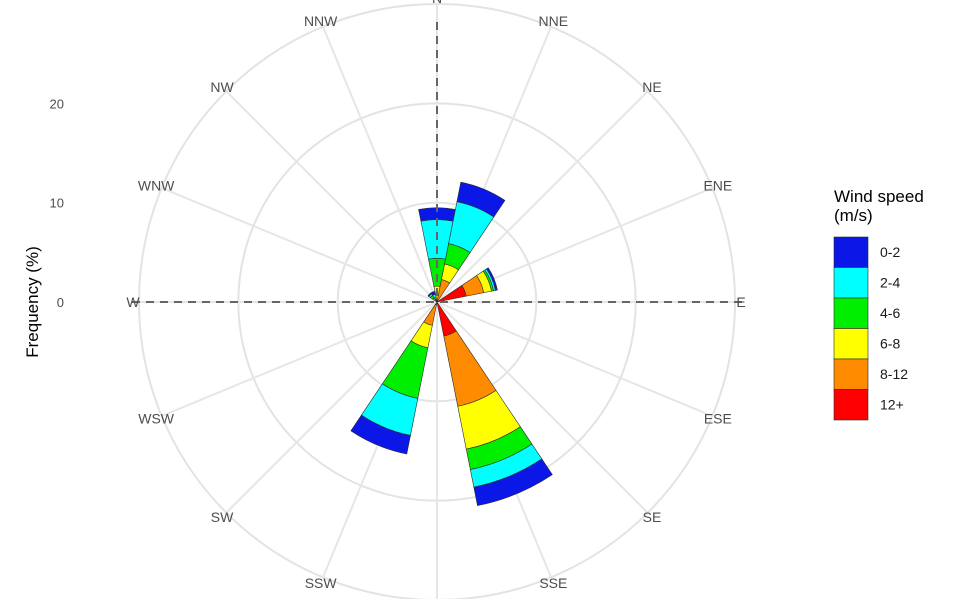  I want to click on radial-tick-10: 10, so click(57, 203).